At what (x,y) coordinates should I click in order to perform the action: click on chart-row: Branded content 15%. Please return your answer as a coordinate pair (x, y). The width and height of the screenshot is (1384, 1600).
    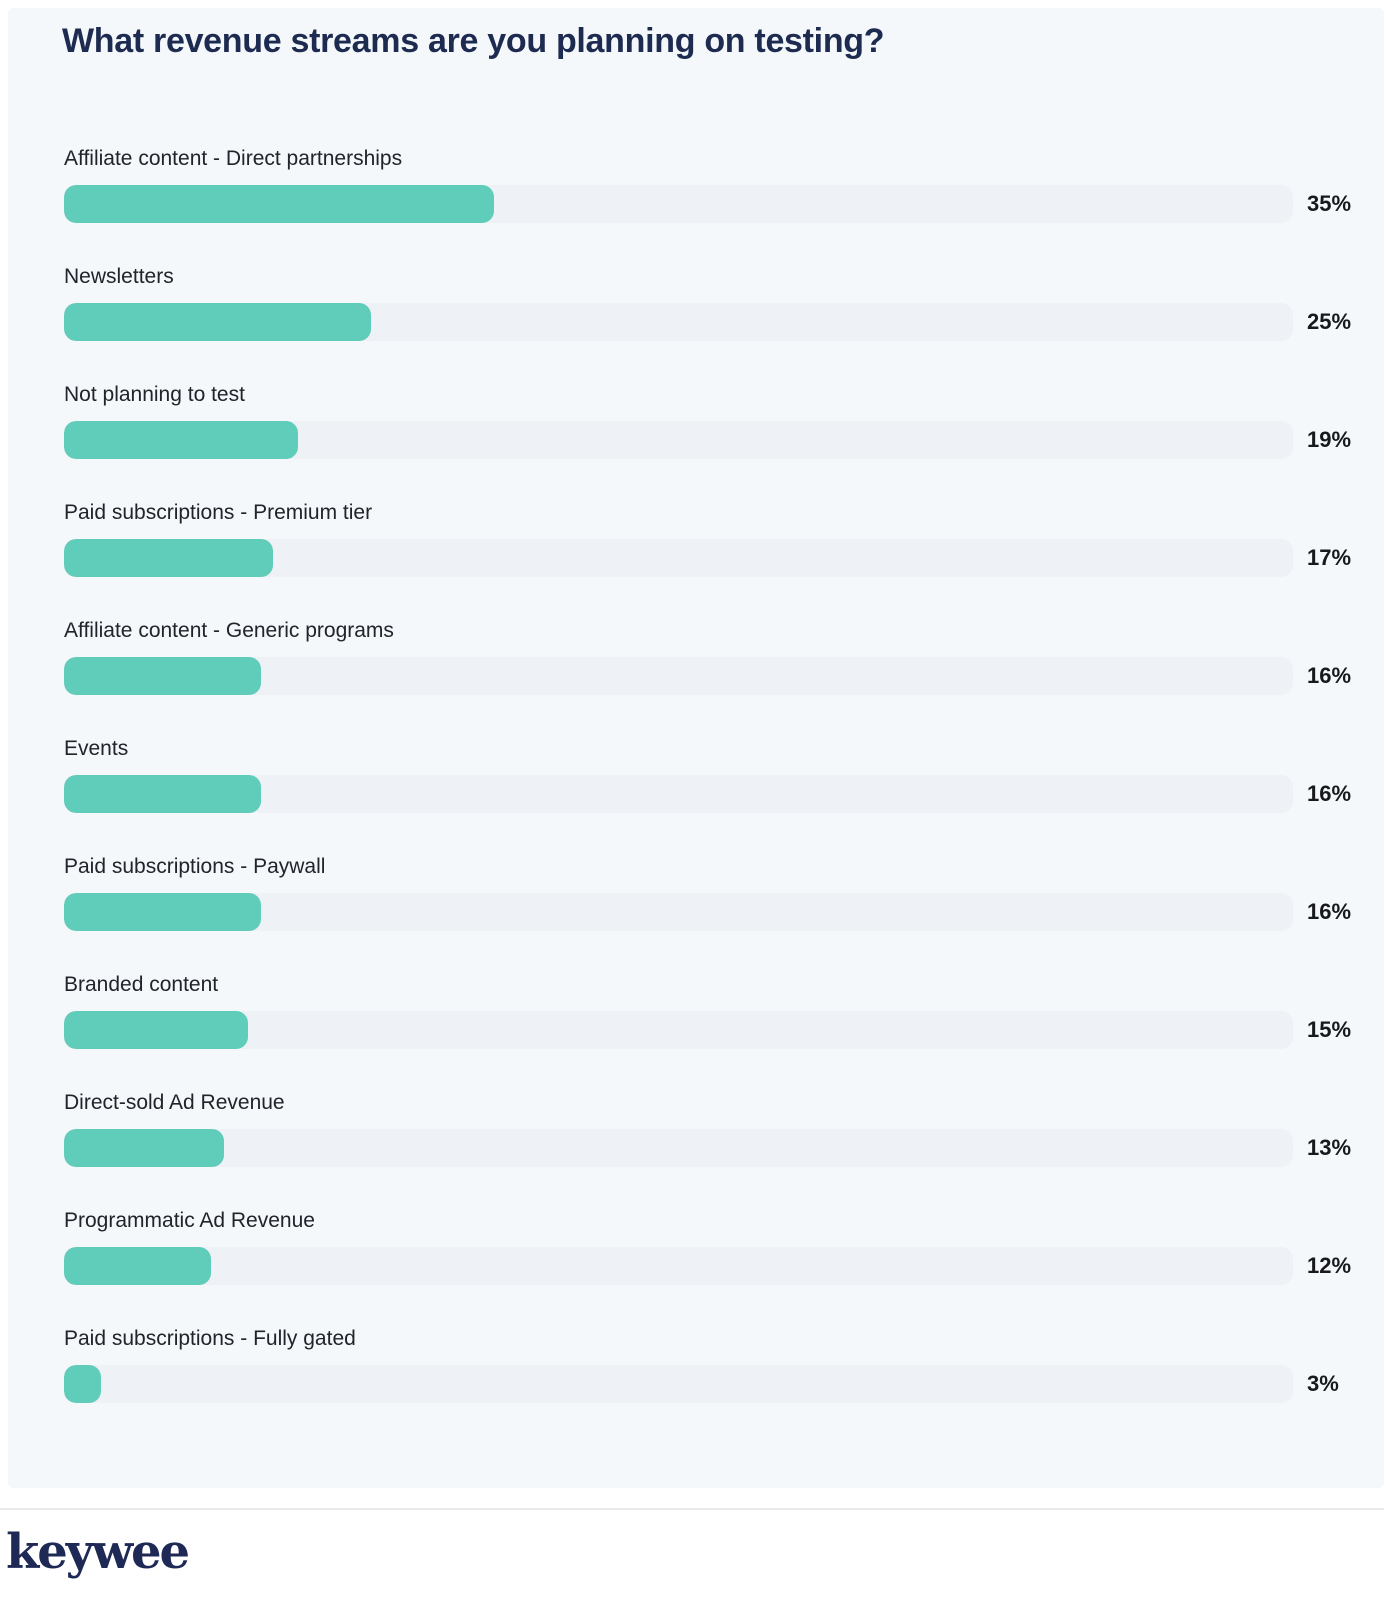
    Looking at the image, I should click on (696, 1010).